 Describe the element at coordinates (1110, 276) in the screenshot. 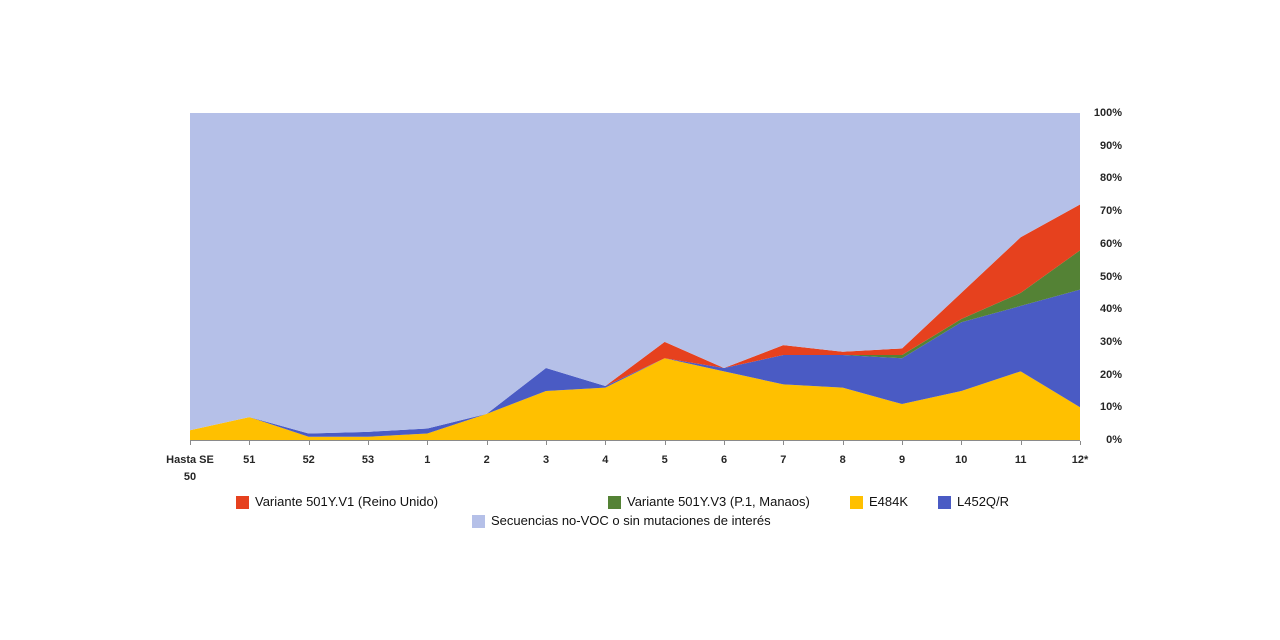

I see `y-tick-label: 50%` at that location.